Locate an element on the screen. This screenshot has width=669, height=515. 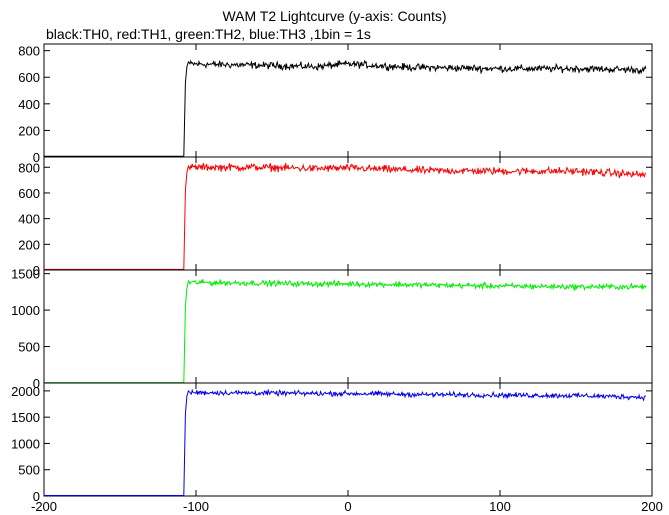
x-tick-label: 0 is located at coordinates (347, 506).